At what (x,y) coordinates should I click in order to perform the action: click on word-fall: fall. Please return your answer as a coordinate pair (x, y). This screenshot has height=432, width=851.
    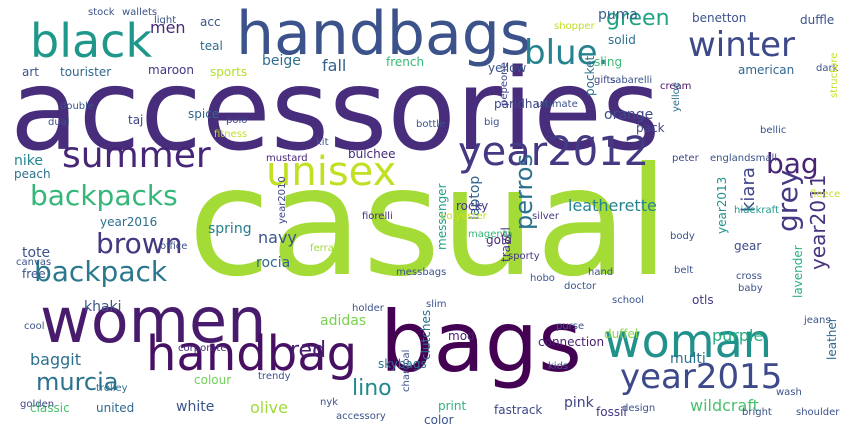
    Looking at the image, I should click on (334, 65).